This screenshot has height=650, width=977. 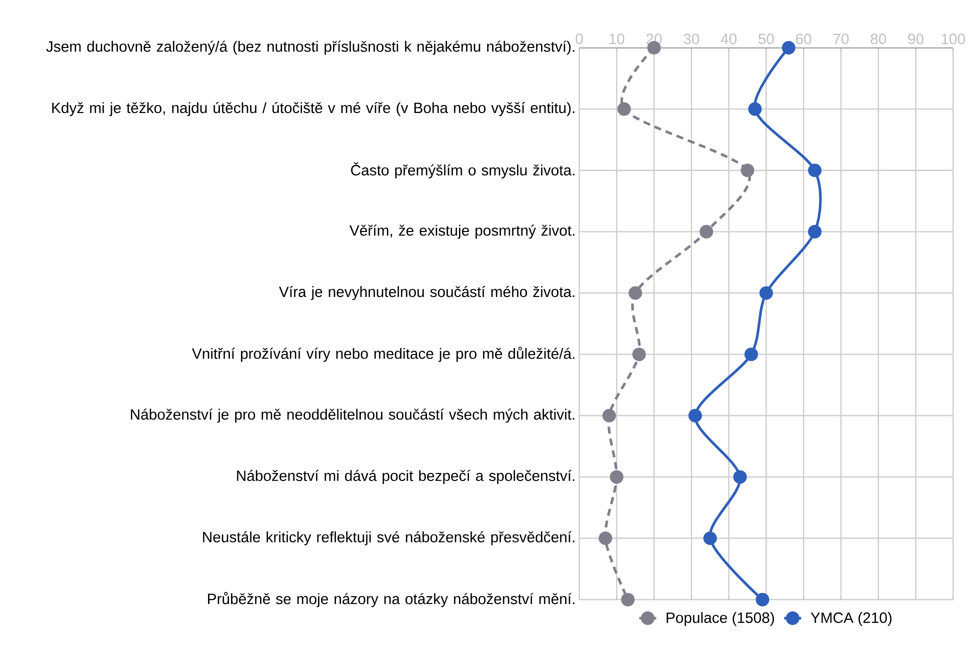 What do you see at coordinates (579, 39) in the screenshot?
I see `x-tick-label: 0` at bounding box center [579, 39].